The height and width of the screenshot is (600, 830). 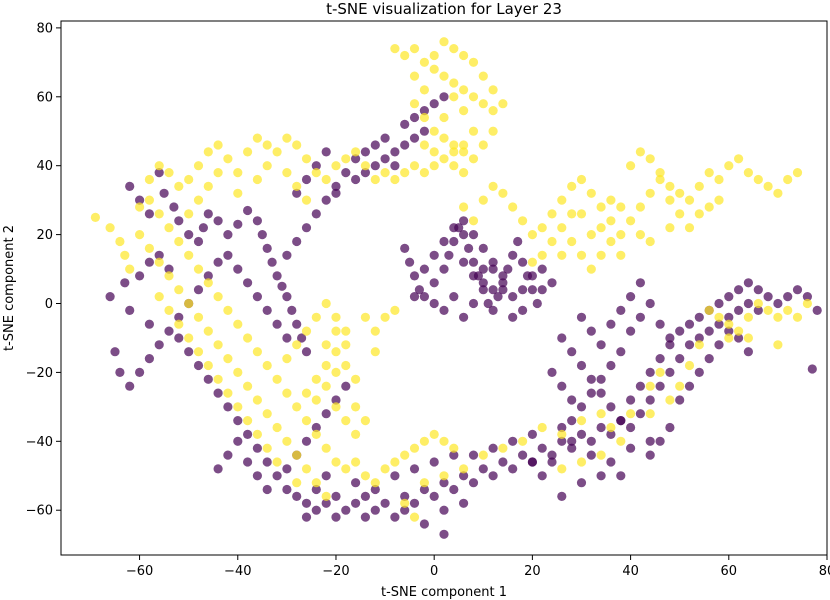 What do you see at coordinates (729, 571) in the screenshot?
I see `x-tick-label: 60` at bounding box center [729, 571].